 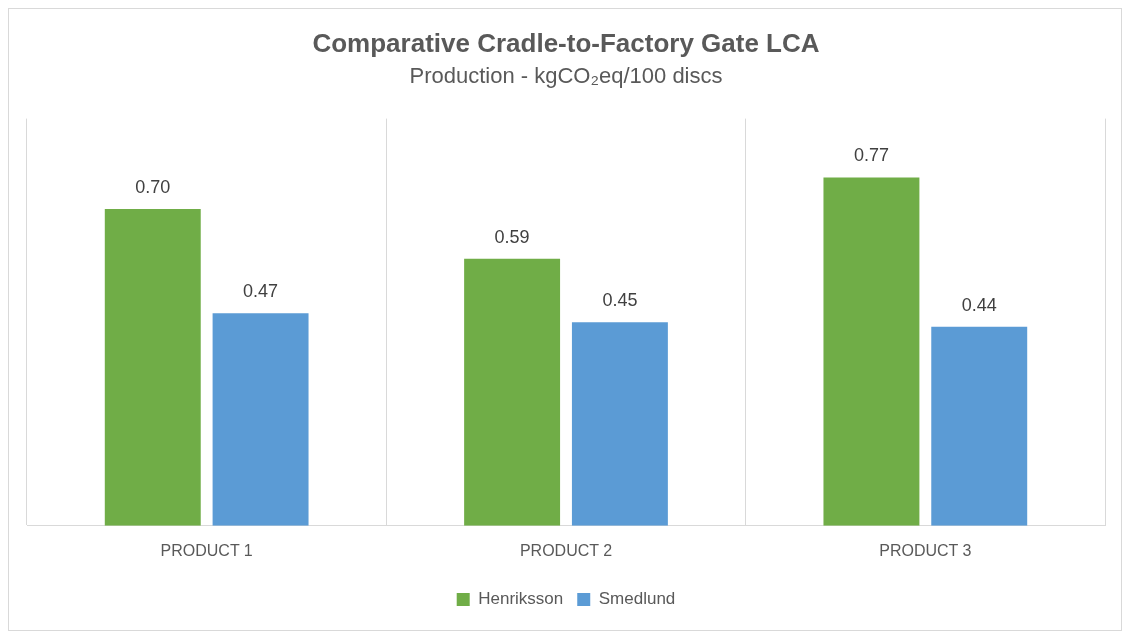 I want to click on data-label: 0.77, so click(x=871, y=155).